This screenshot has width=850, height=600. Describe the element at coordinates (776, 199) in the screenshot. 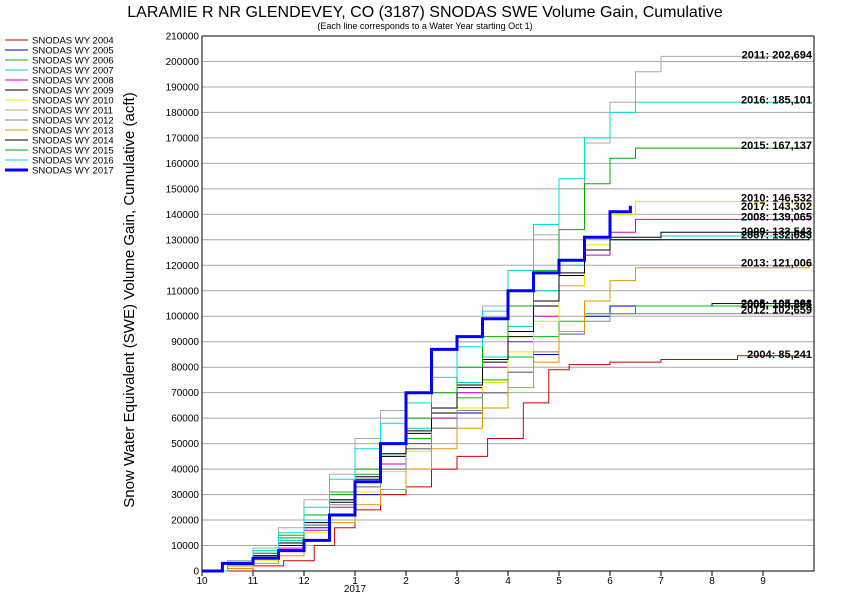

I see `end-label: 2010: 146,532` at that location.